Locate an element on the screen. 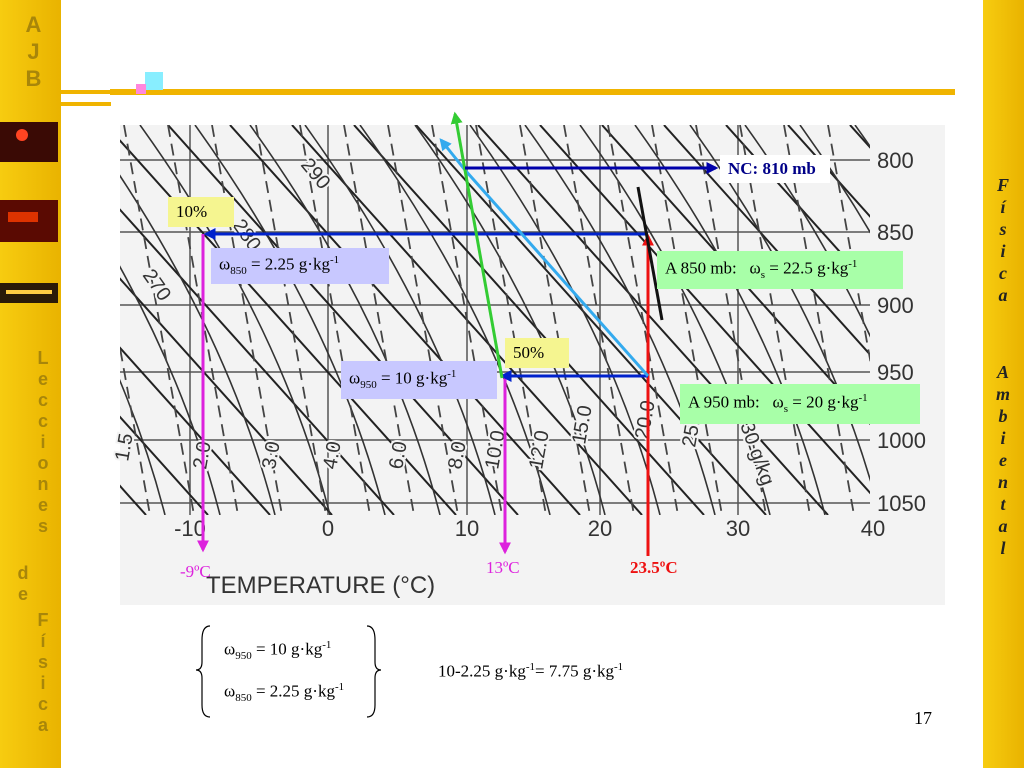 This screenshot has width=1024, height=768. temperature-label: 10 is located at coordinates (467, 528).